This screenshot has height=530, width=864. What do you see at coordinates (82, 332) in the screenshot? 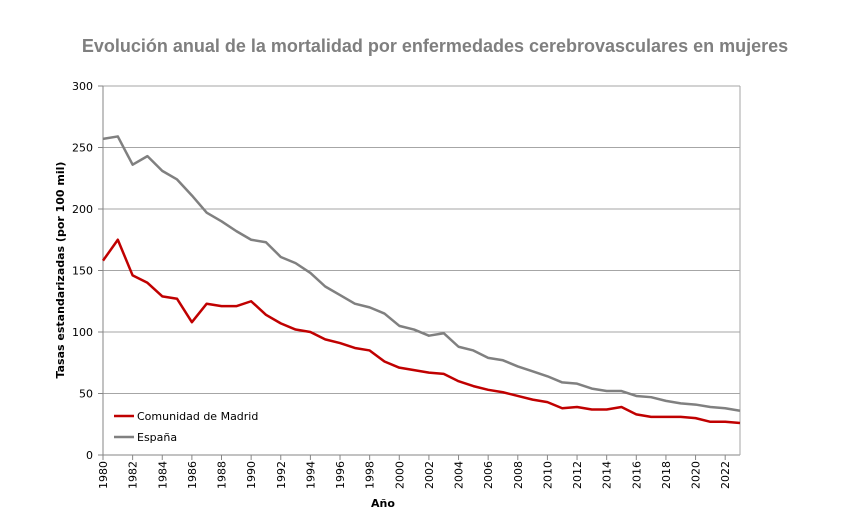
I see `y-tick-label: 100` at bounding box center [82, 332].